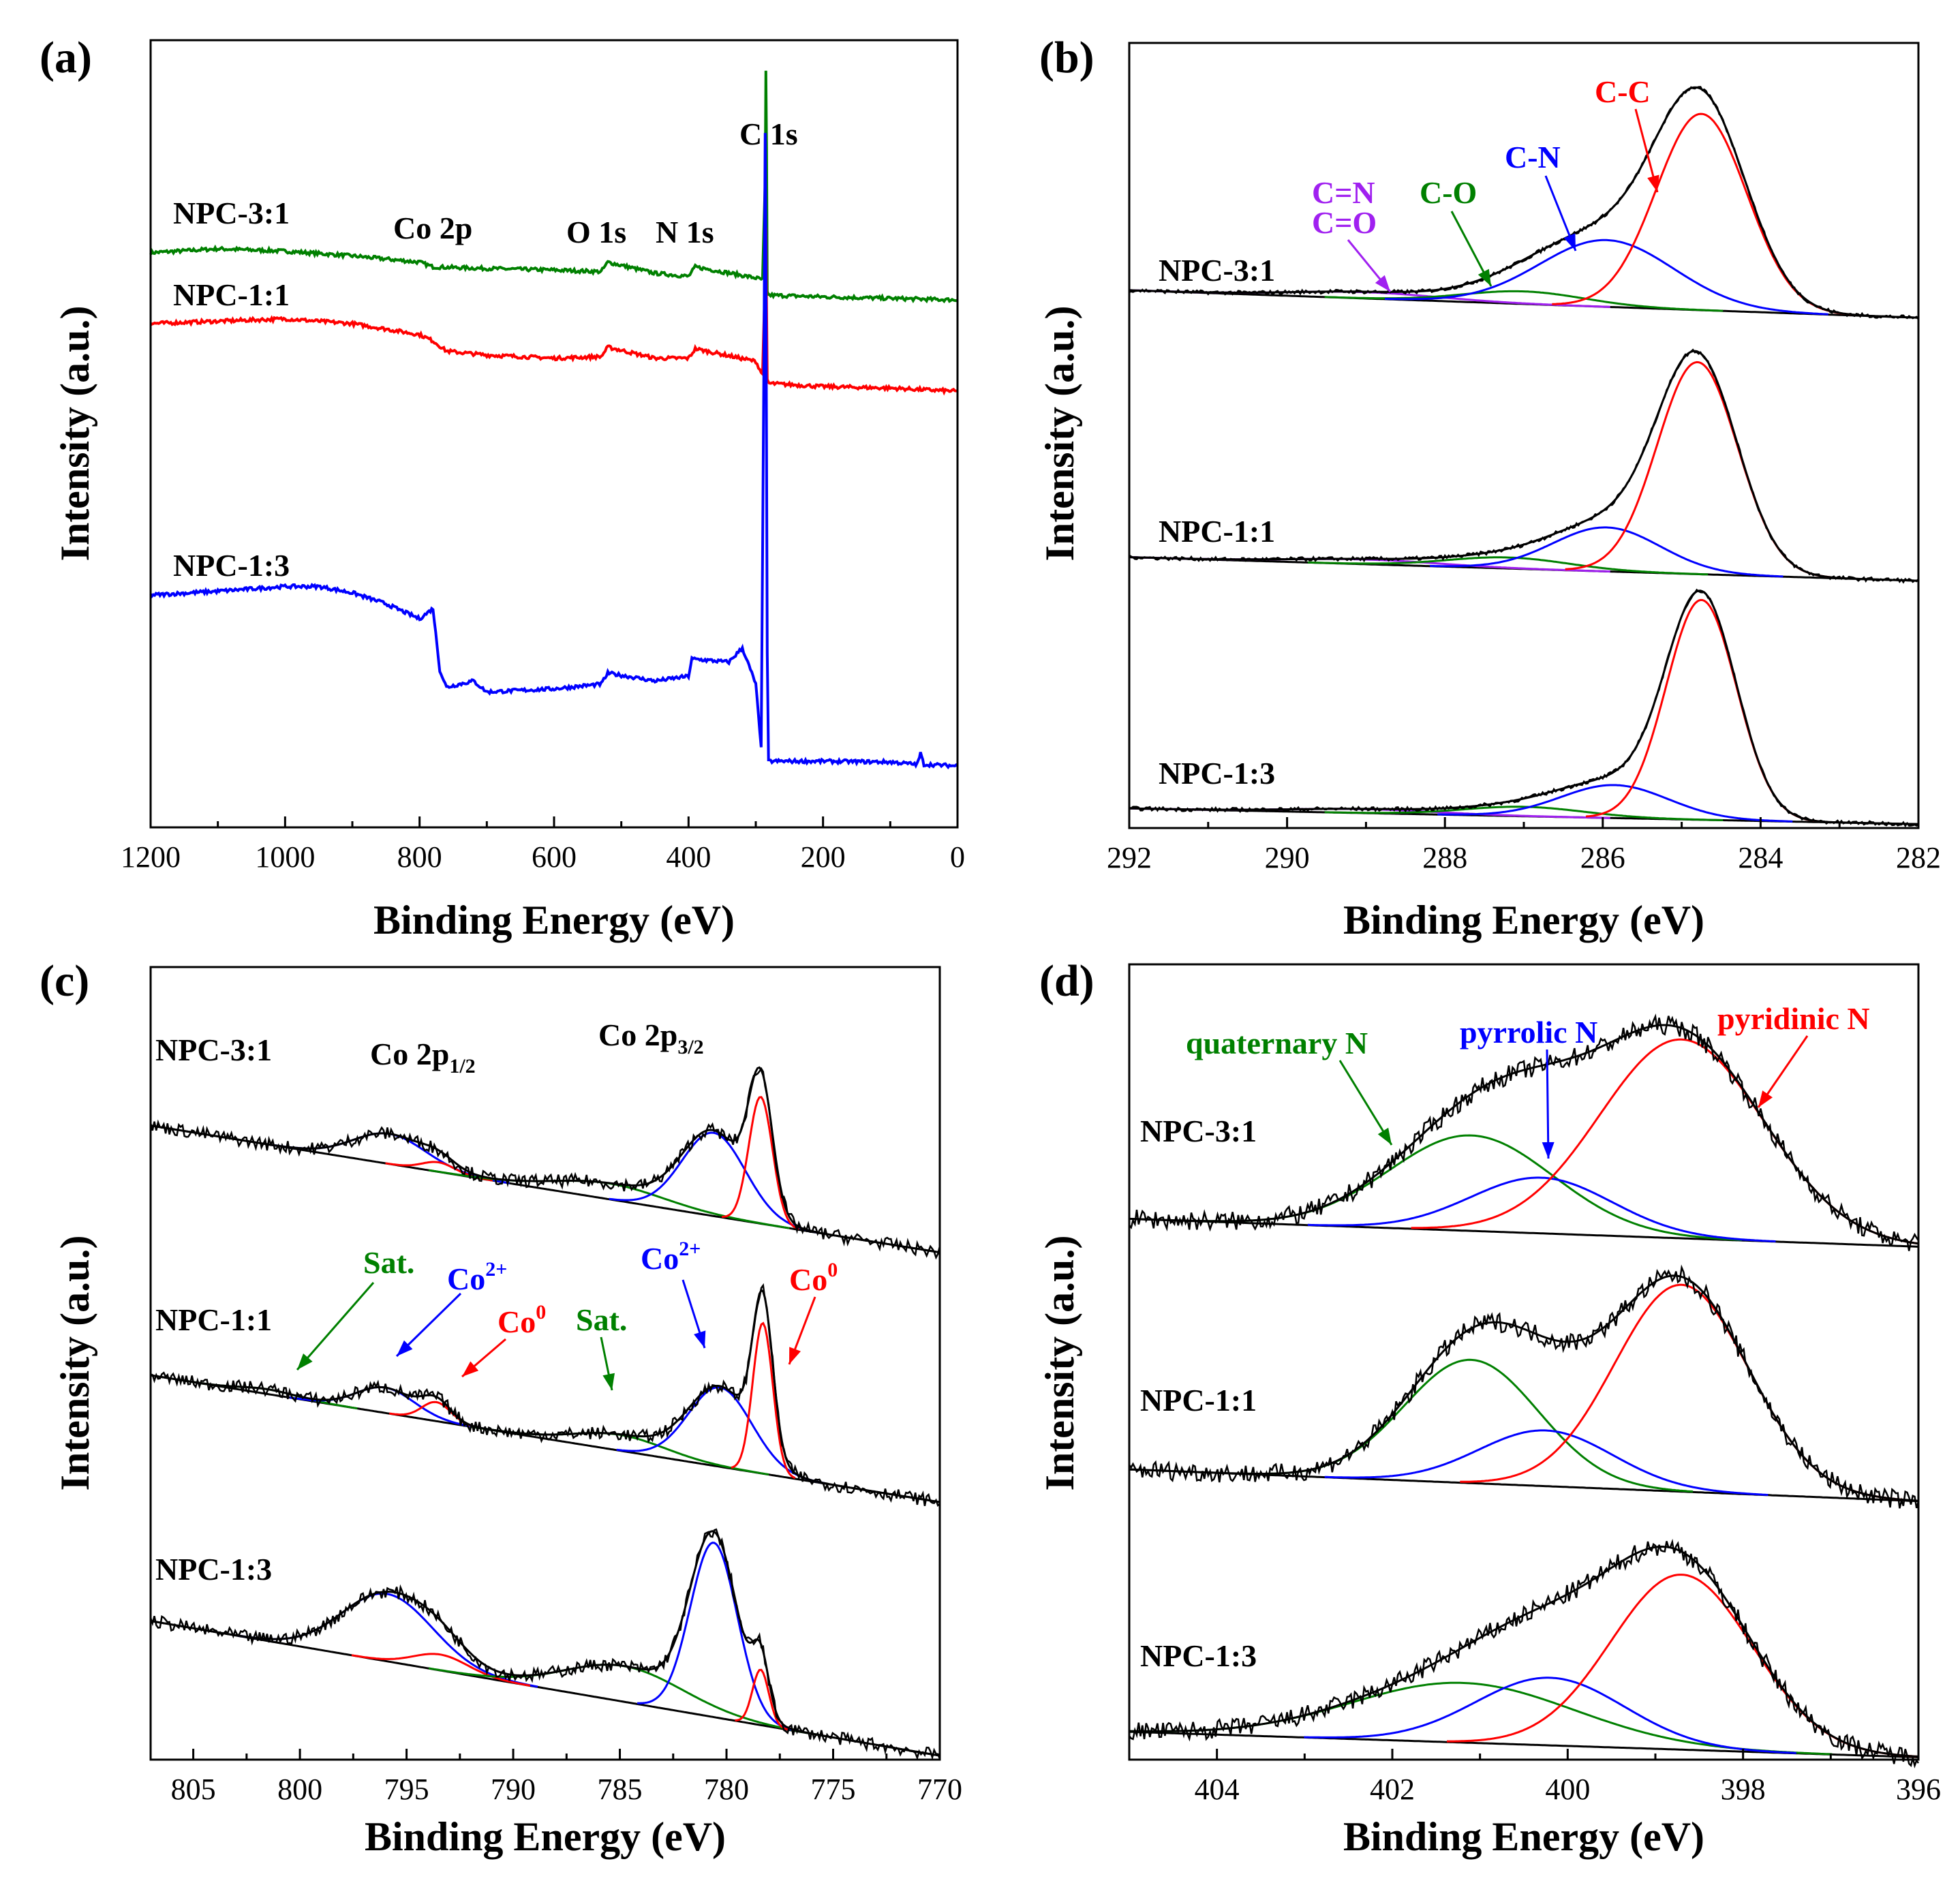 This screenshot has width=1960, height=1883. I want to click on sample-label-d-npc31: NPC-3:1, so click(1199, 1131).